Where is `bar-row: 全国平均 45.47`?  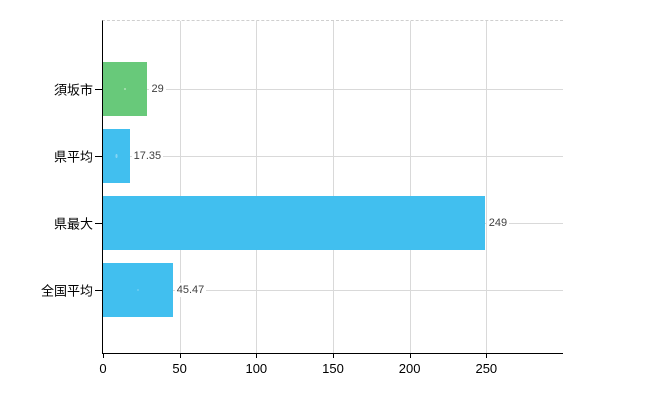 bar-row: 全国平均 45.47 is located at coordinates (302, 289).